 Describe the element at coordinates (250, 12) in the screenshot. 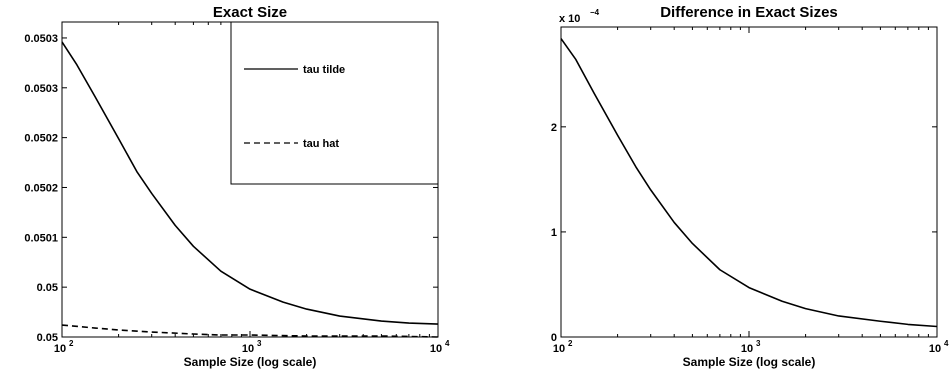

I see `left-chart-title: Exact Size` at that location.